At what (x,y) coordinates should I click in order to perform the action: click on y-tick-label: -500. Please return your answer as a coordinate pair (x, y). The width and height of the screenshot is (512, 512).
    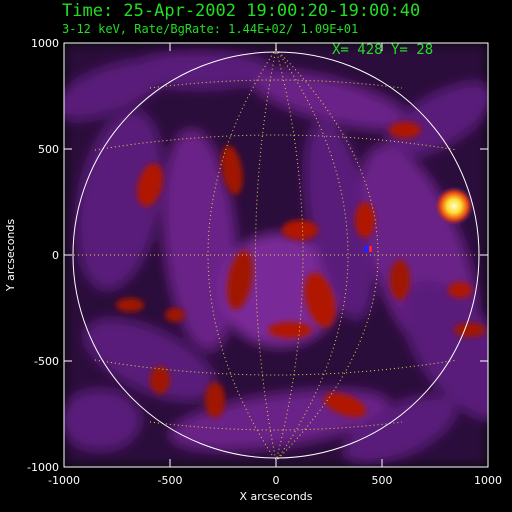
    Looking at the image, I should click on (46, 361).